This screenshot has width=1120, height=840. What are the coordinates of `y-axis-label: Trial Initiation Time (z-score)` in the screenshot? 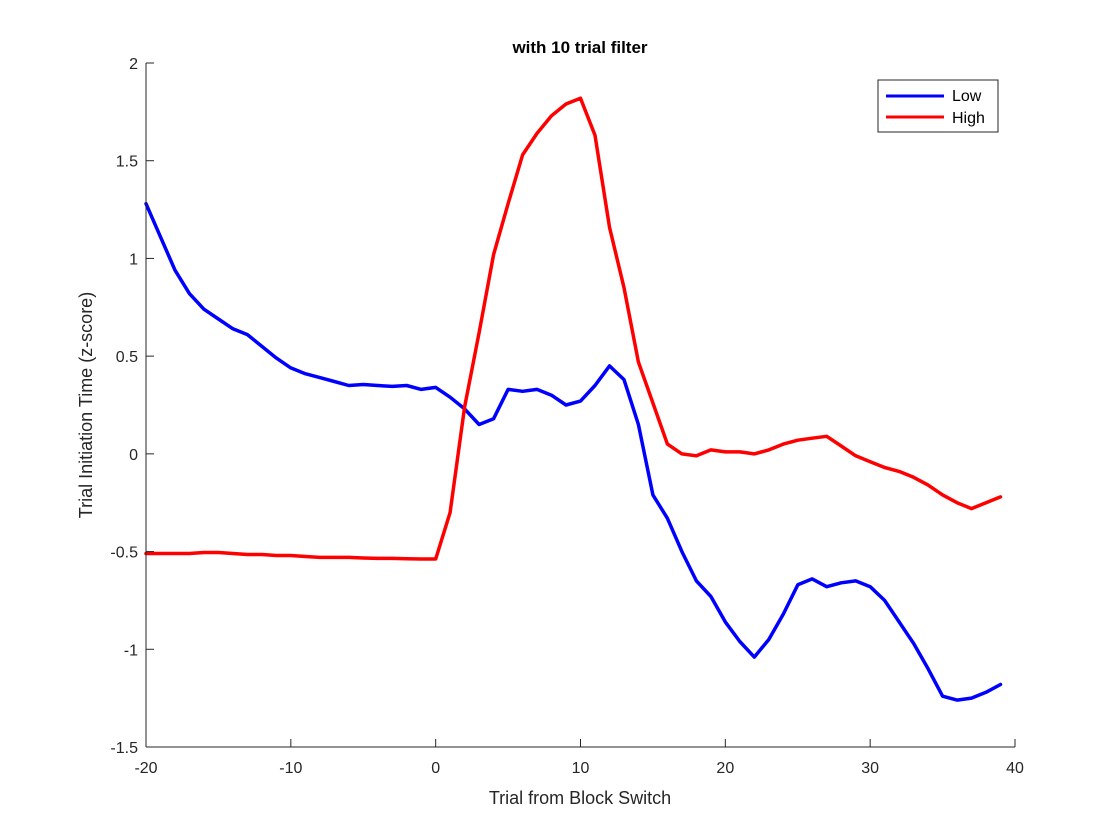 It's located at (86, 405).